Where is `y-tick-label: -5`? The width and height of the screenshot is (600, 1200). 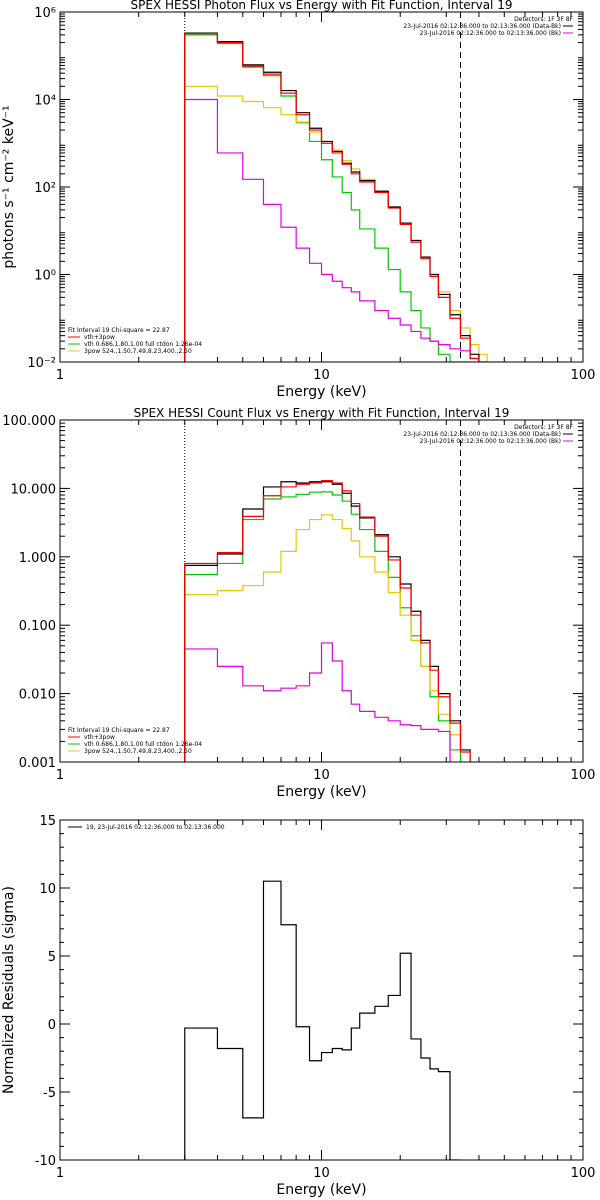
y-tick-label: -5 is located at coordinates (49, 1093).